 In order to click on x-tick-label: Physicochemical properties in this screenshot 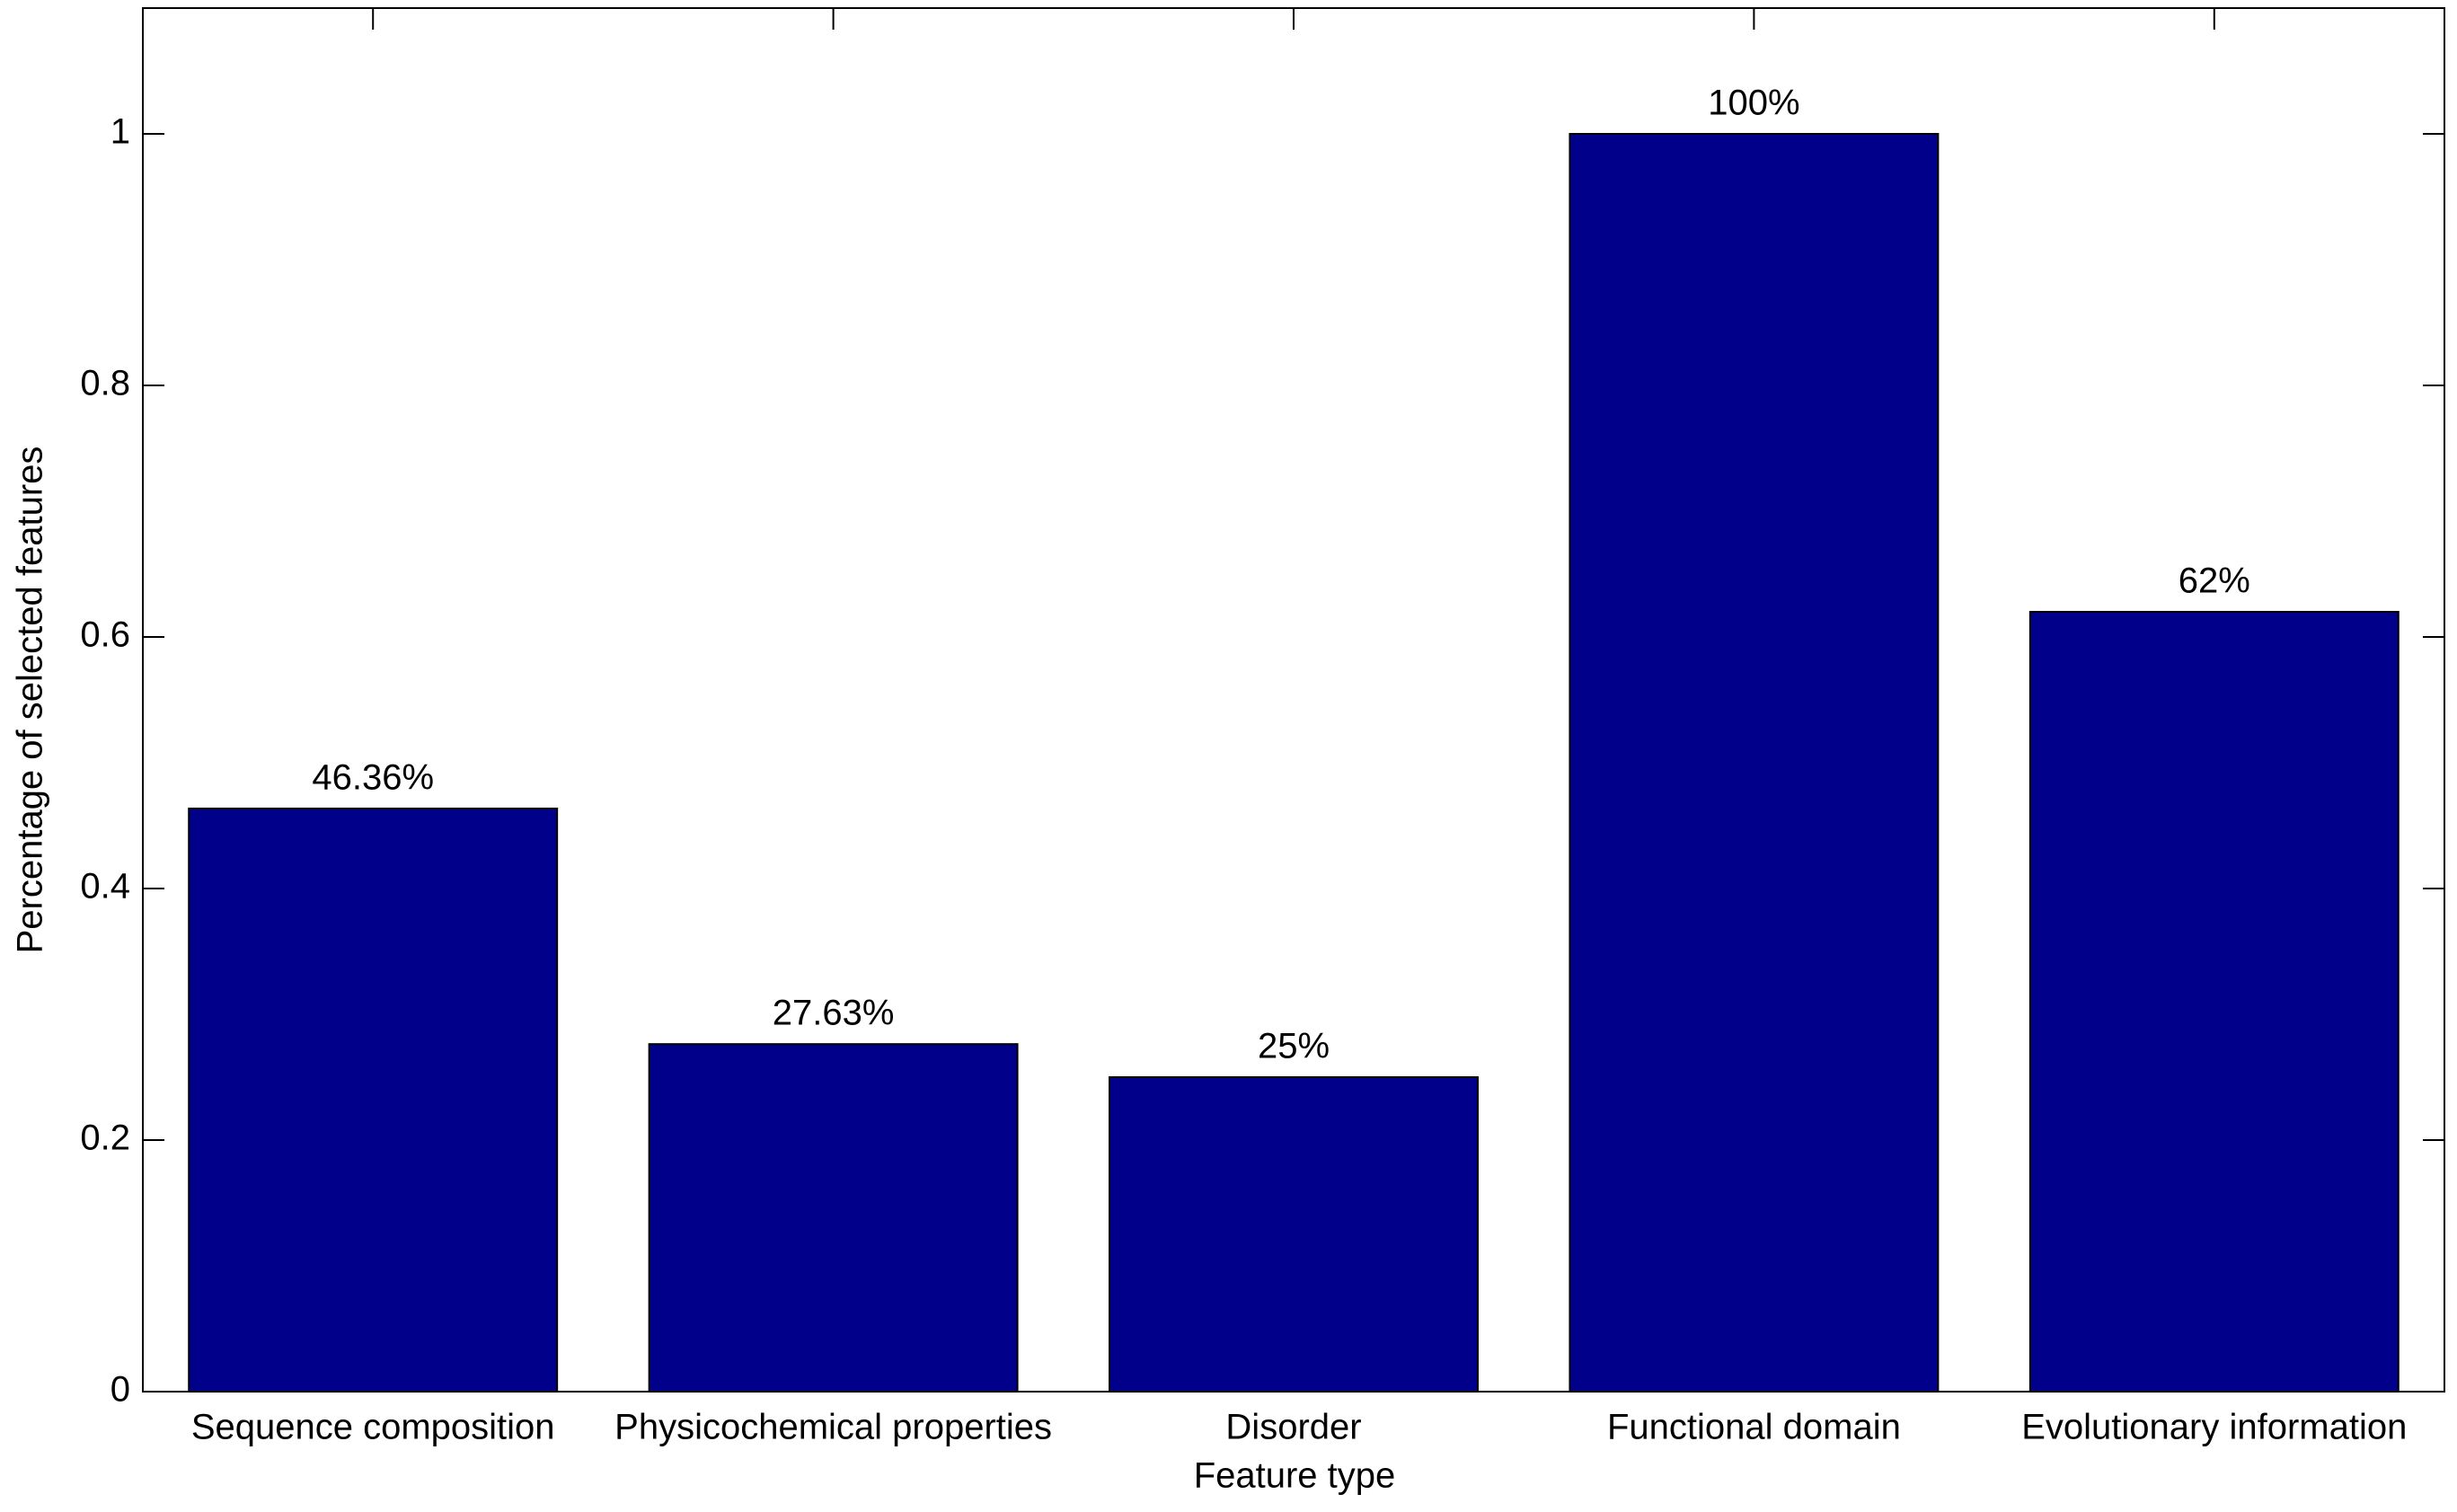, I will do `click(833, 1428)`.